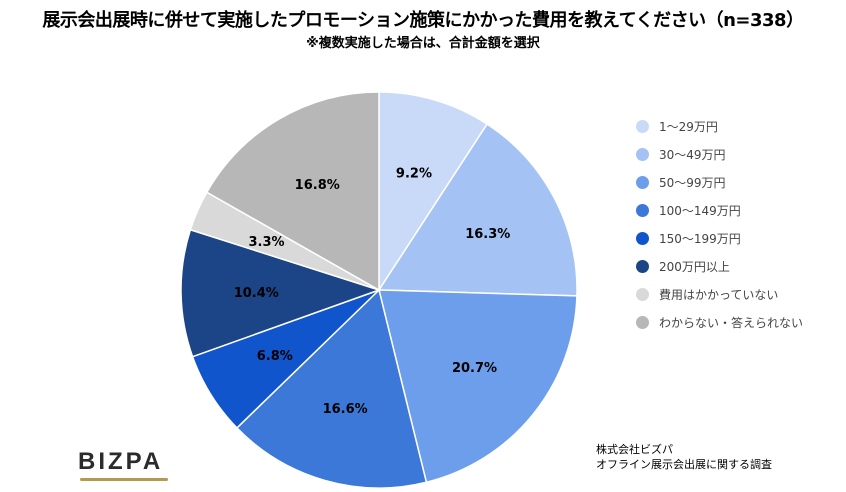 The width and height of the screenshot is (846, 492). What do you see at coordinates (692, 182) in the screenshot?
I see `legend-label-2: 50〜99万円` at bounding box center [692, 182].